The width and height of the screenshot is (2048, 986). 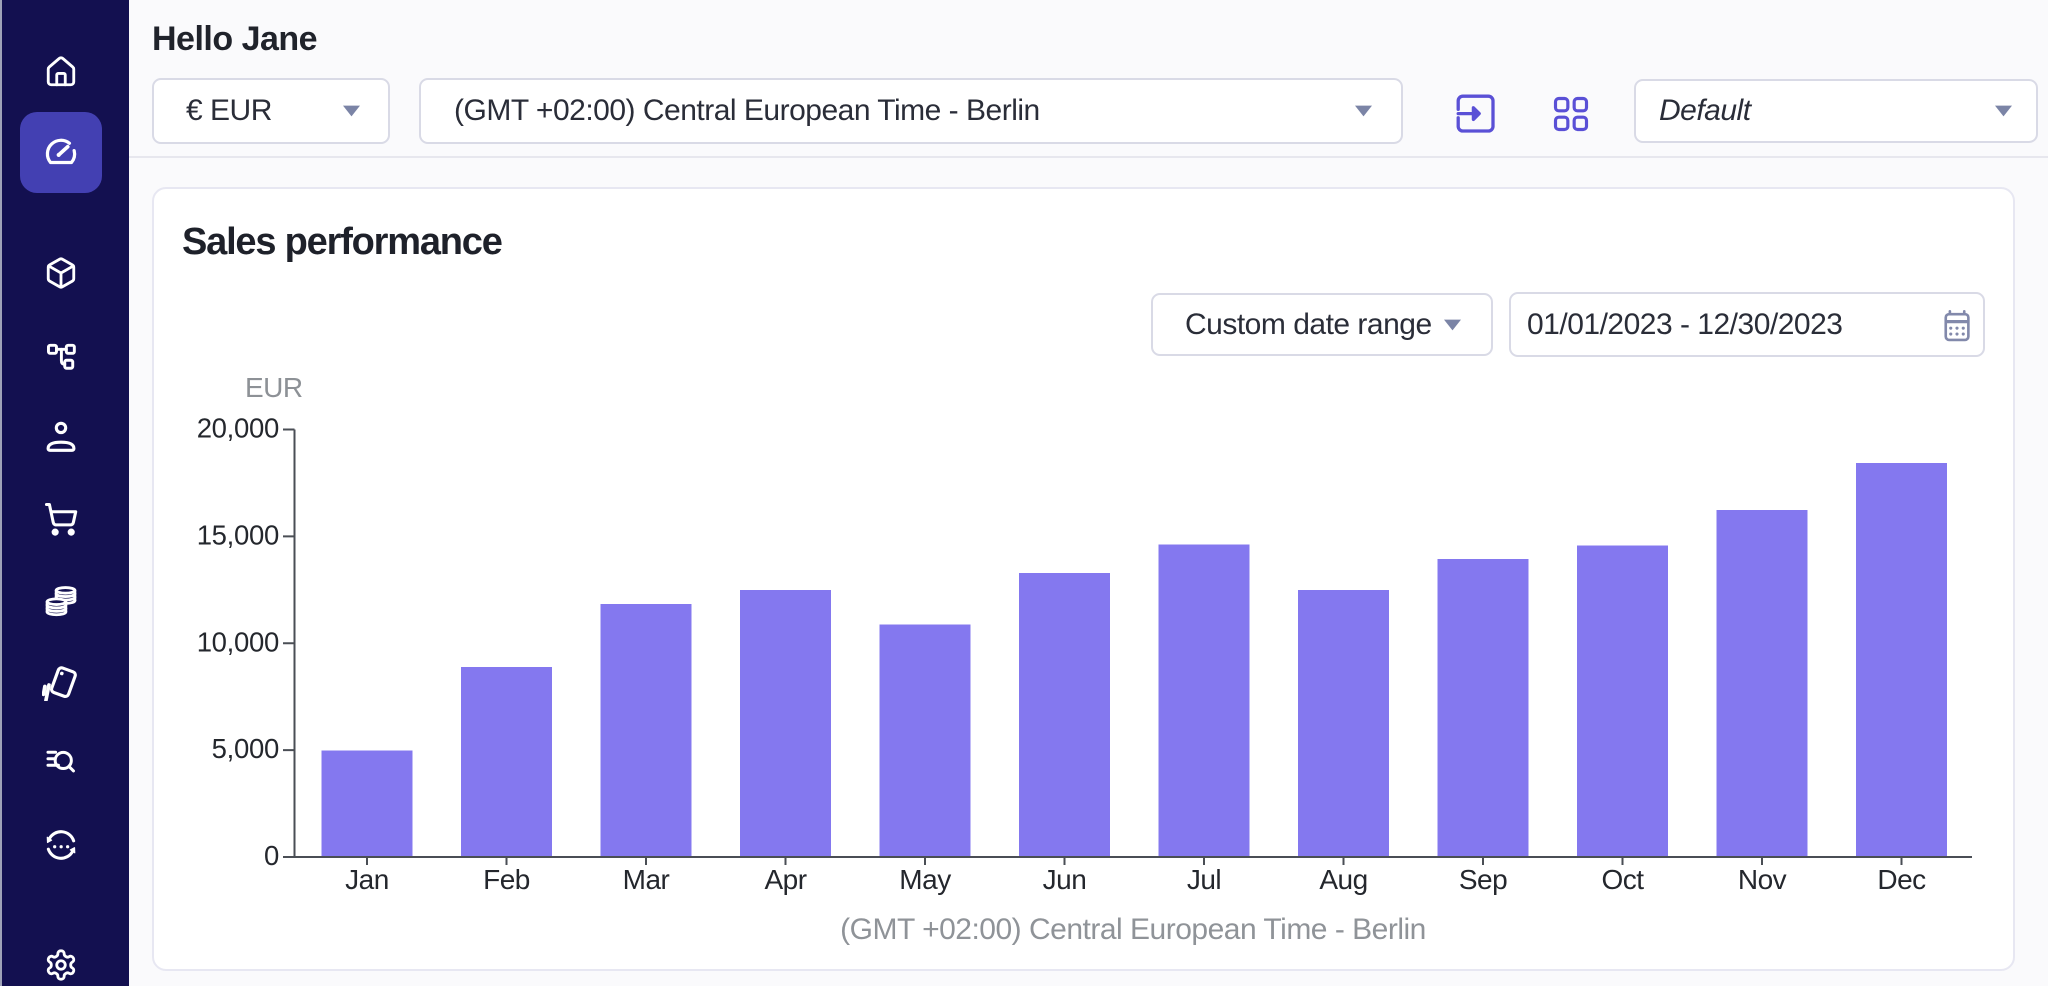 I want to click on svg-text: Aug, so click(x=1343, y=879).